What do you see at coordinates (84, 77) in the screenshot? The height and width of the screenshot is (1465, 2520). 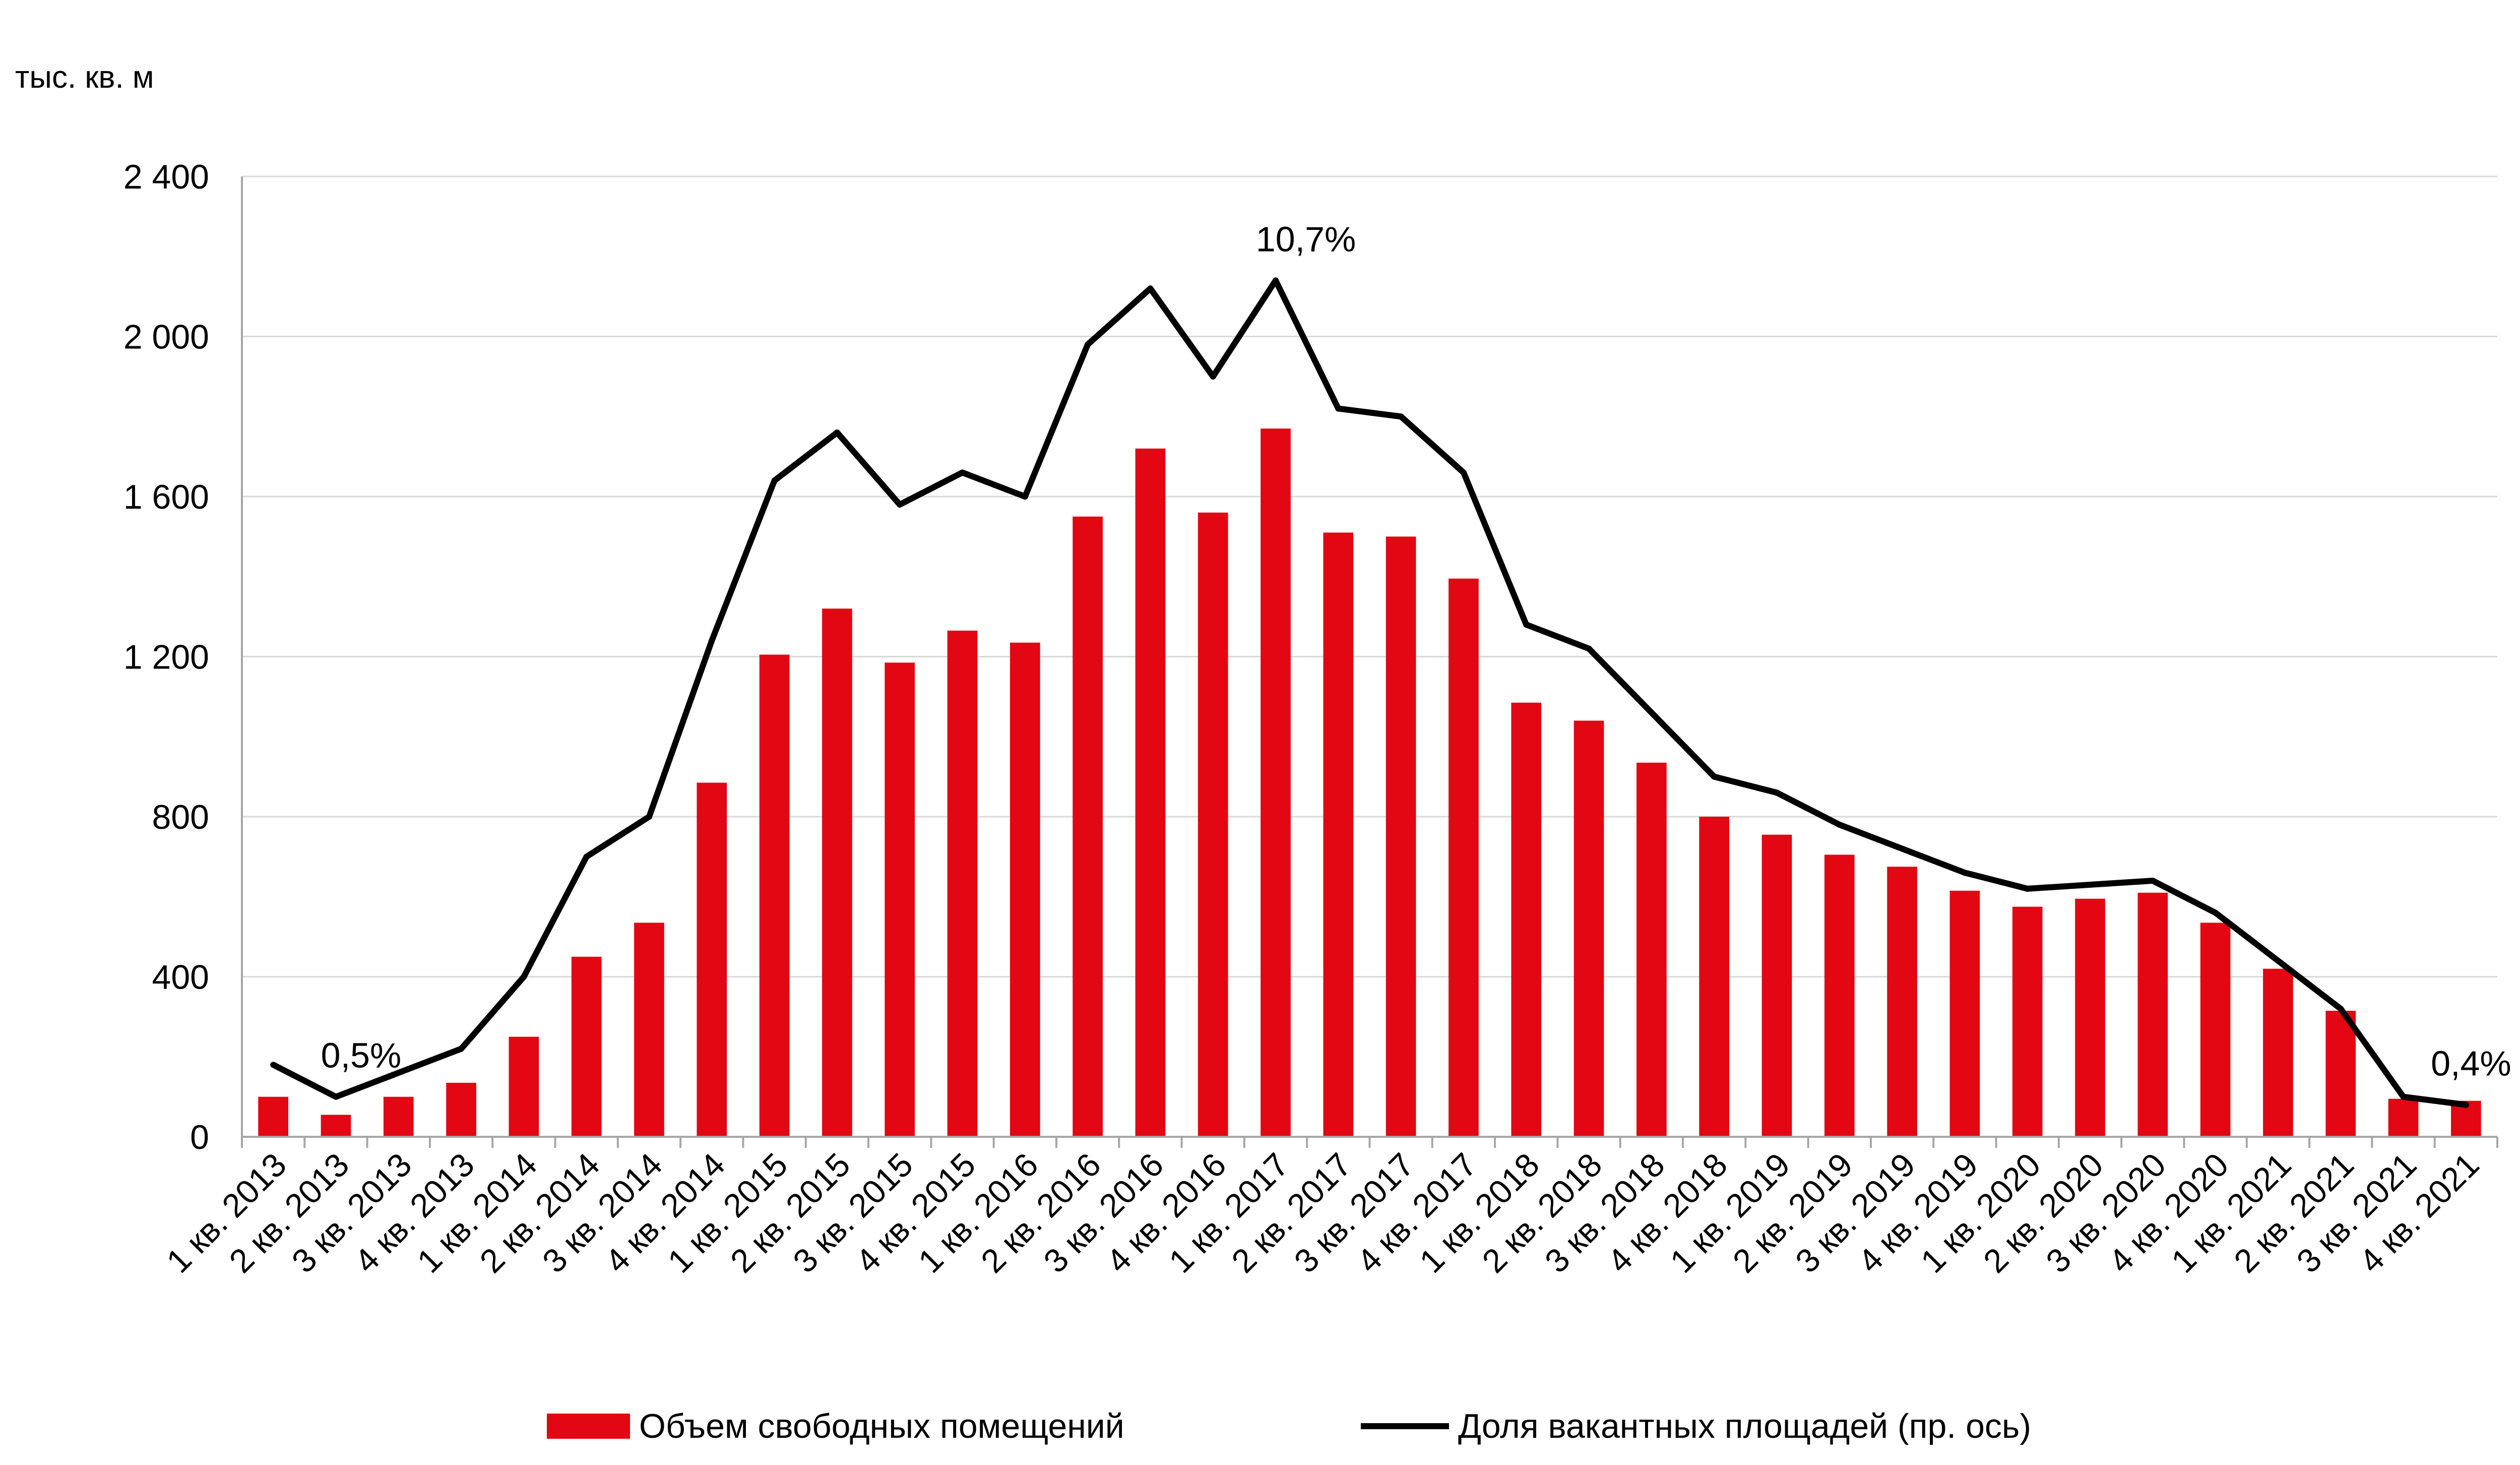 I see `y-axis-unit-label: тыс. кв. м` at bounding box center [84, 77].